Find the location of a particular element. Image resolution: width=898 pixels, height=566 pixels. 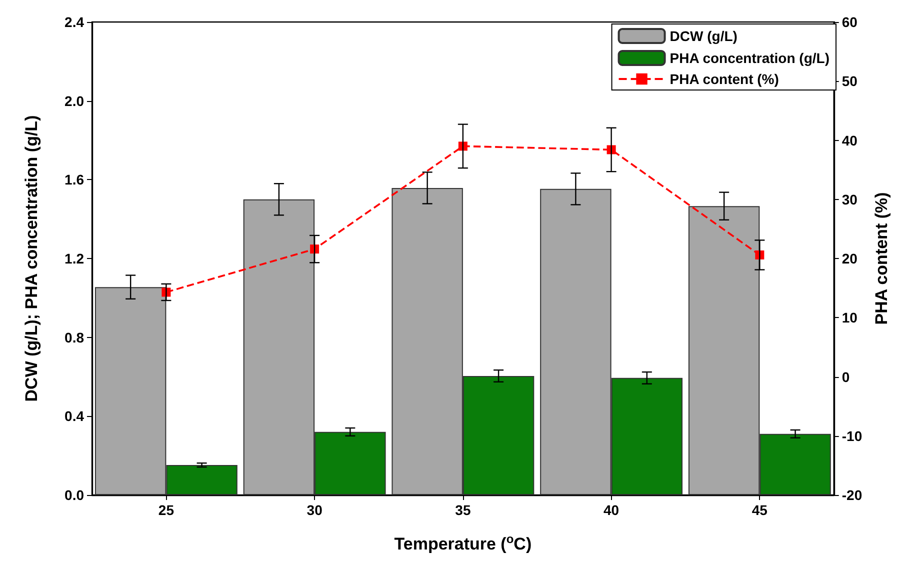

y-tick-label: 0.8 is located at coordinates (74, 337).